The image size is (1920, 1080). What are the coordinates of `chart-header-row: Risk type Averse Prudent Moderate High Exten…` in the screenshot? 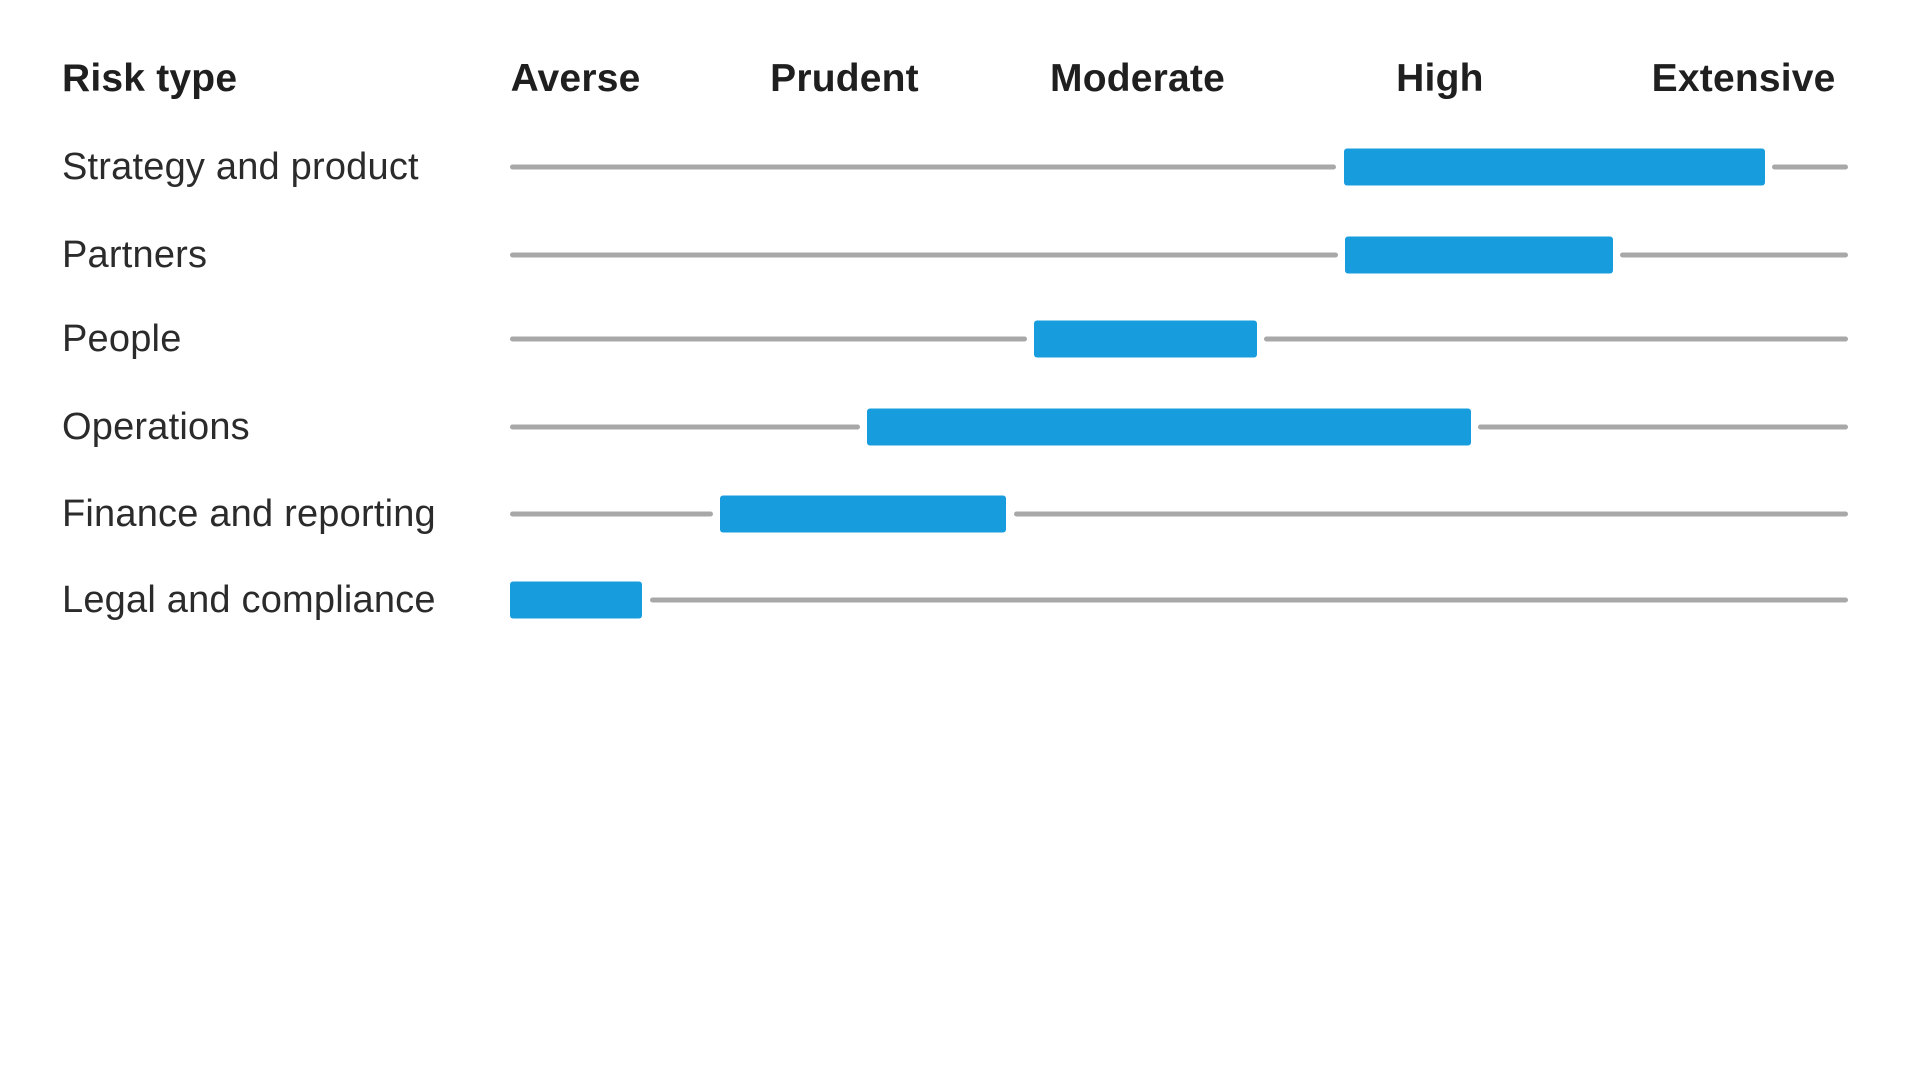 It's located at (960, 79).